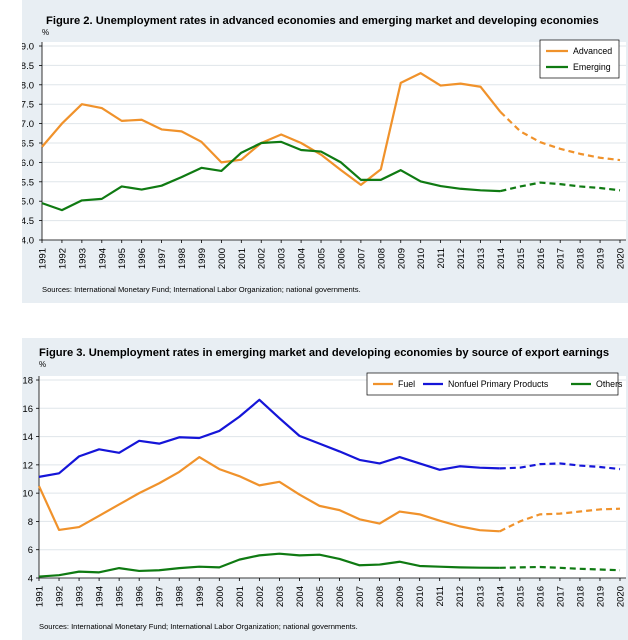 The height and width of the screenshot is (640, 628). Describe the element at coordinates (28, 182) in the screenshot. I see `y-tick-label: 5.5` at that location.